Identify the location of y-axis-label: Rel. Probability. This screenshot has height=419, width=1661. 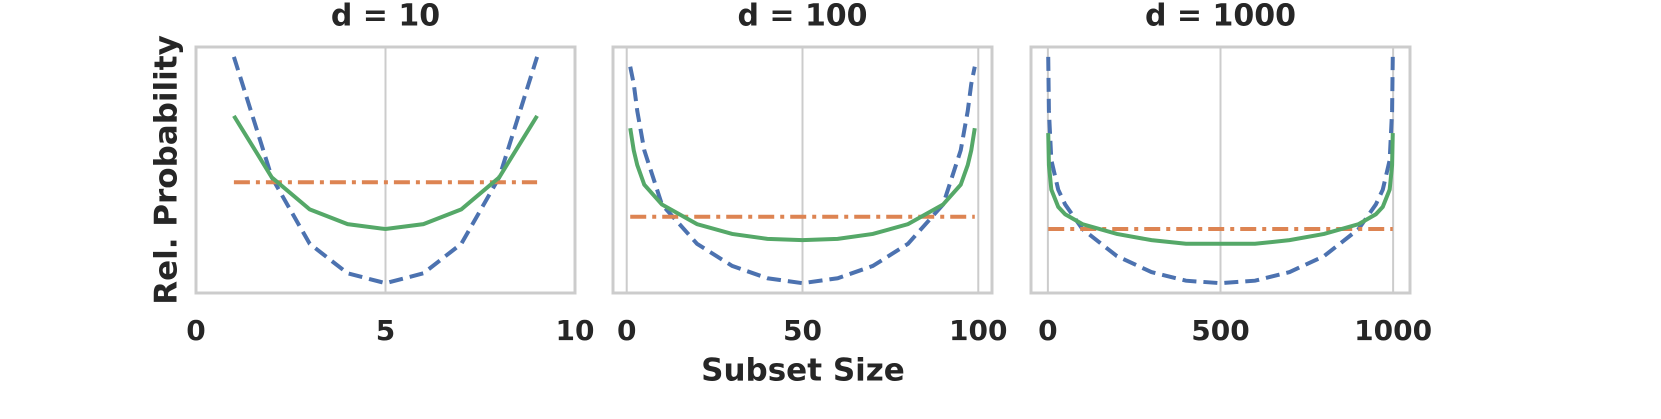
(167, 170).